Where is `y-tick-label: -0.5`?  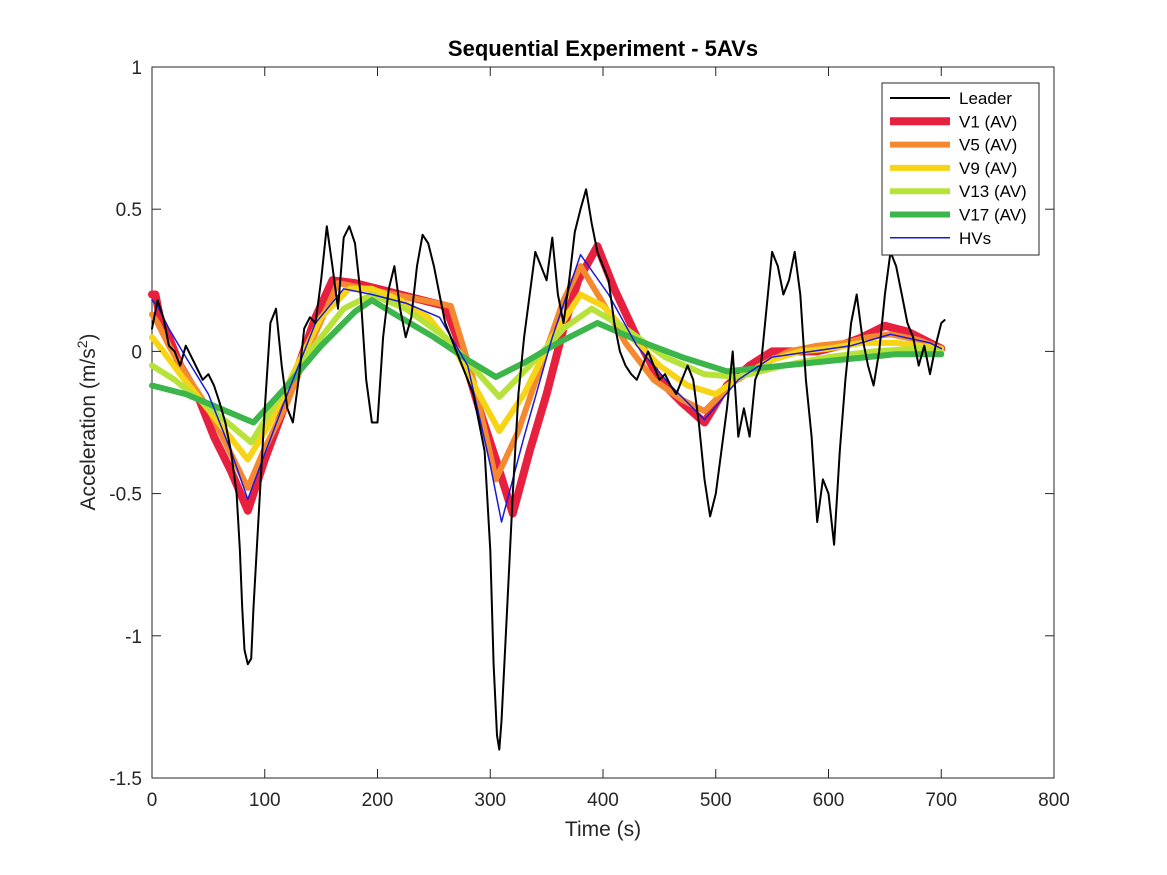
y-tick-label: -0.5 is located at coordinates (125, 495).